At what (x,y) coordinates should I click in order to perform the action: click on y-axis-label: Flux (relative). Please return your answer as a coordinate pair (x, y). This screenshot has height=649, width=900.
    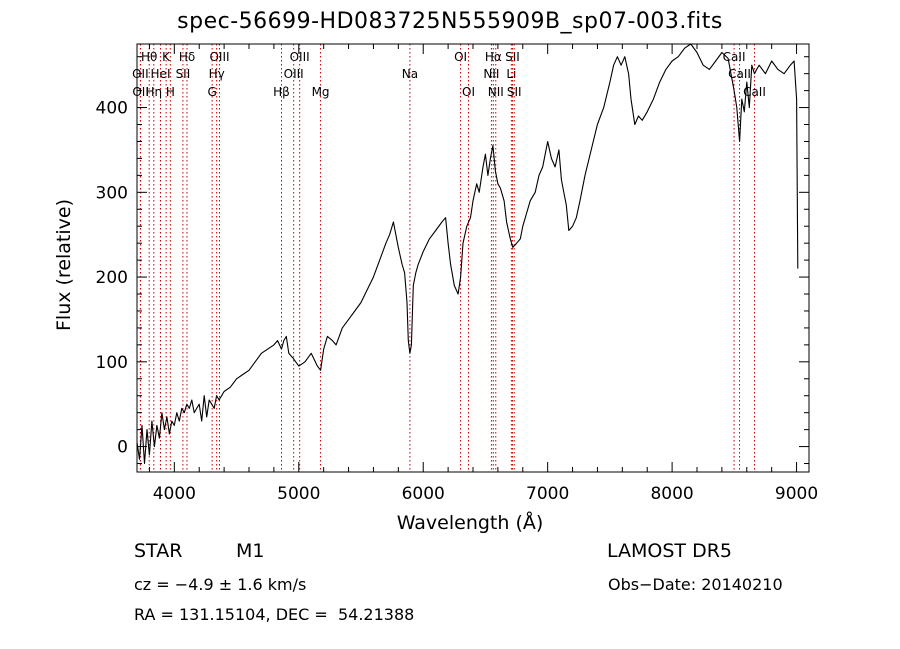
    Looking at the image, I should click on (64, 265).